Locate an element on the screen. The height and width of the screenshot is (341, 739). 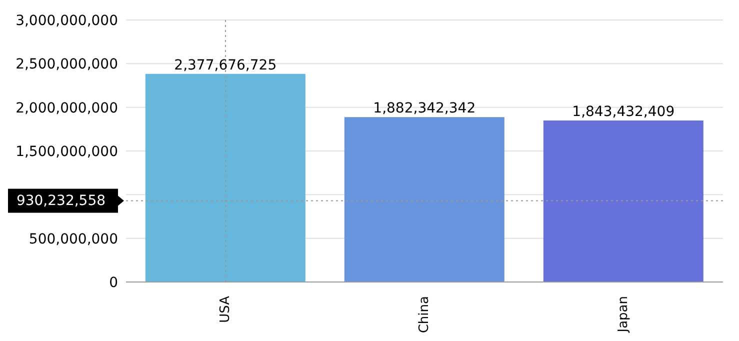
x-tick-label: USA is located at coordinates (225, 309).